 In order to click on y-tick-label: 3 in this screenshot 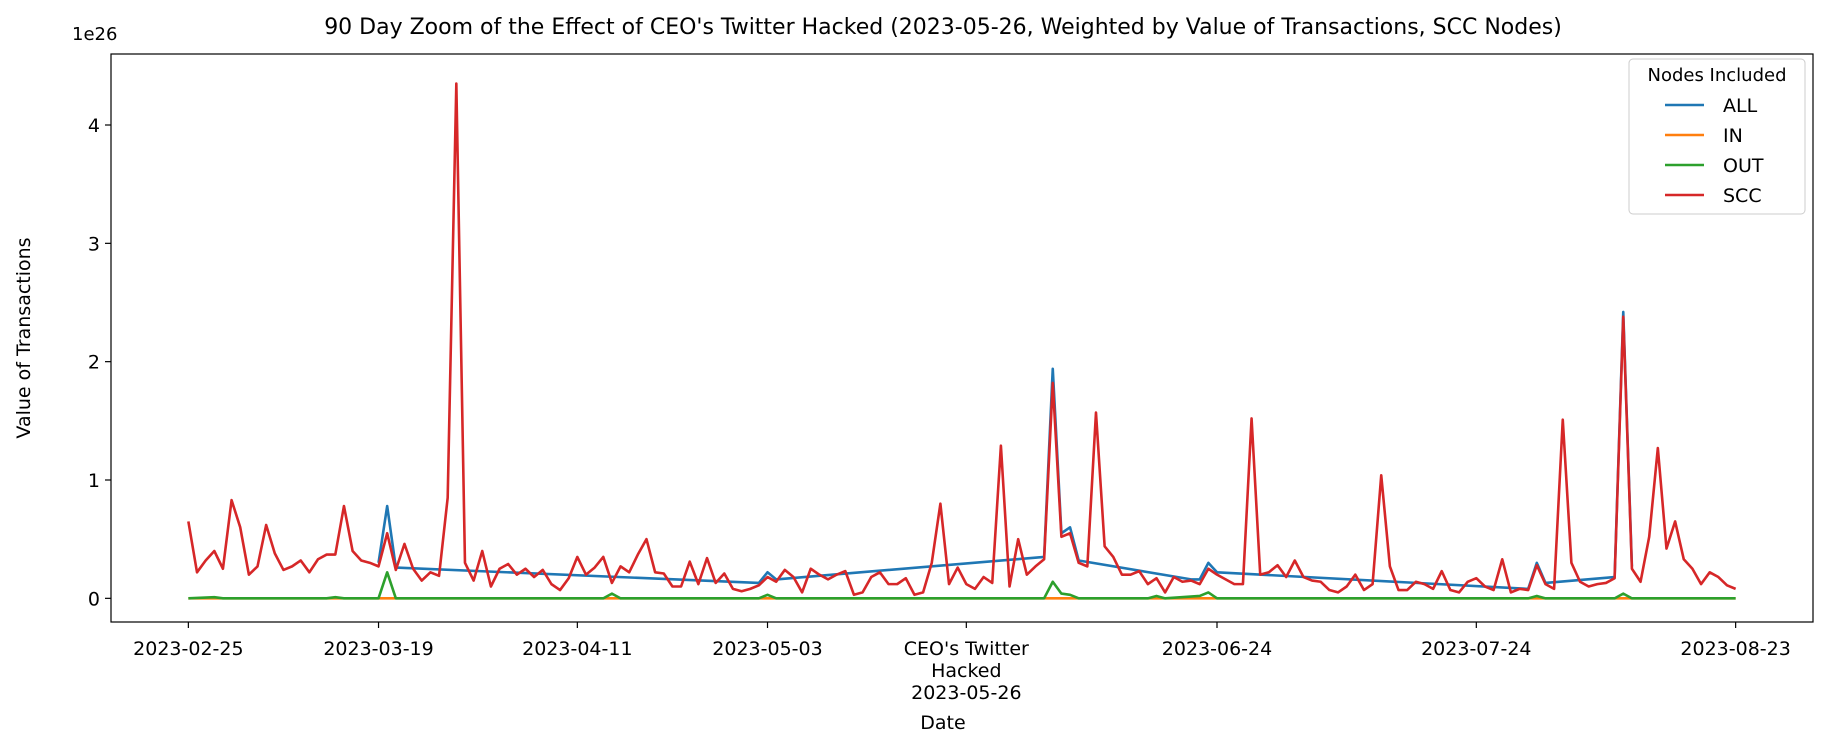, I will do `click(94, 244)`.